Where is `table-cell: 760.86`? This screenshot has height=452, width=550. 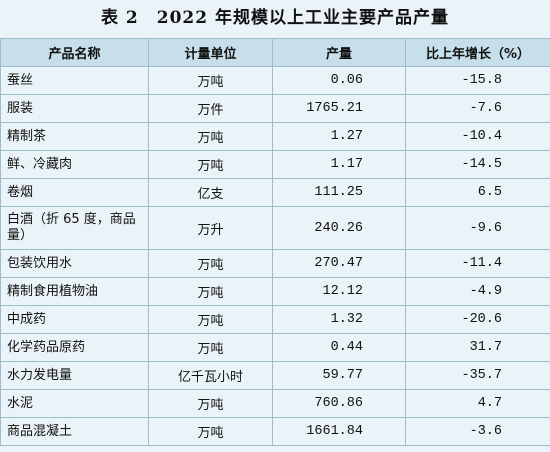 table-cell: 760.86 is located at coordinates (339, 403).